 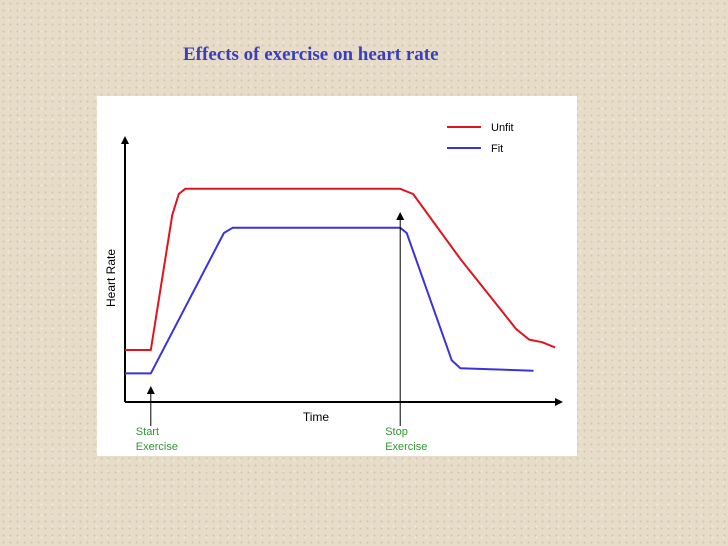 I want to click on annotation-label-stop-0: Stop, so click(x=396, y=432).